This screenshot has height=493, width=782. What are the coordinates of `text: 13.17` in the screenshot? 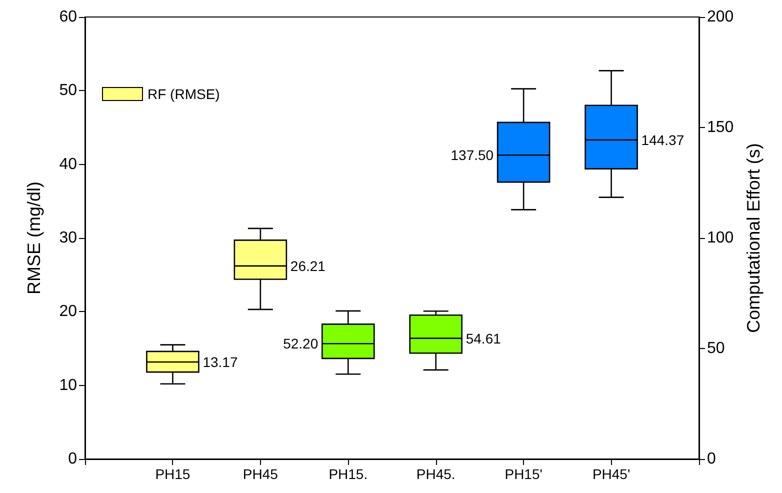 It's located at (220, 362).